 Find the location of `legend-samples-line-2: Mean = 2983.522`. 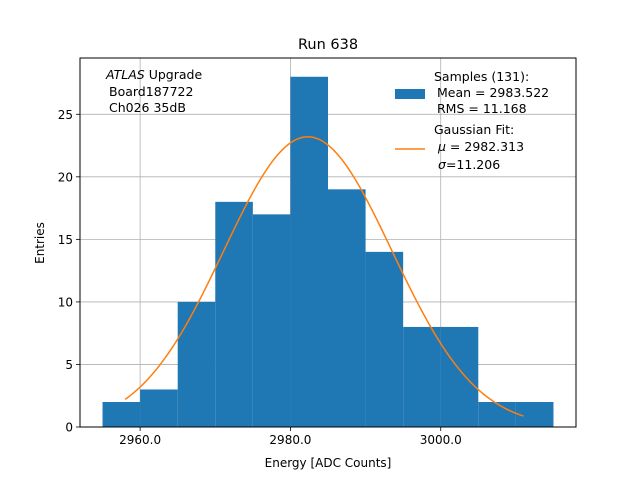

legend-samples-line-2: Mean = 2983.522 is located at coordinates (493, 92).